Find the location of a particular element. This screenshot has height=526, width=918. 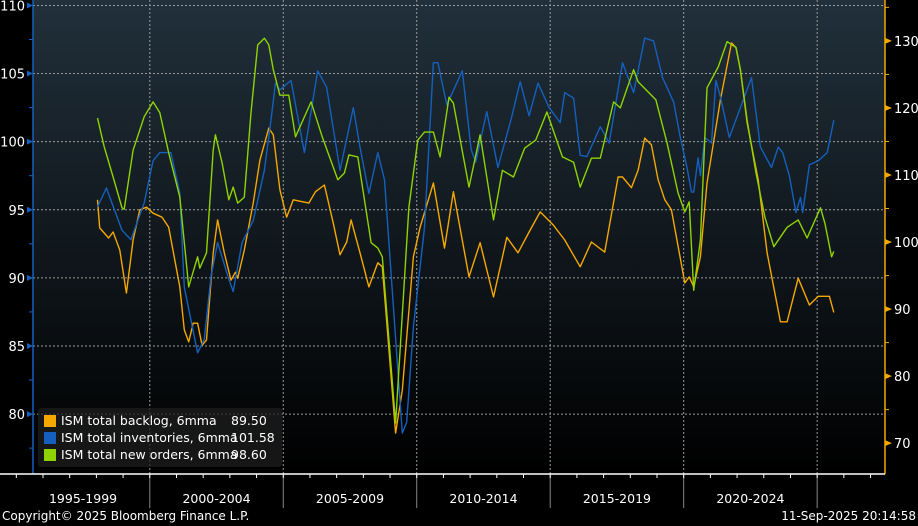

left-axis-tick-label: 100 is located at coordinates (12, 143).